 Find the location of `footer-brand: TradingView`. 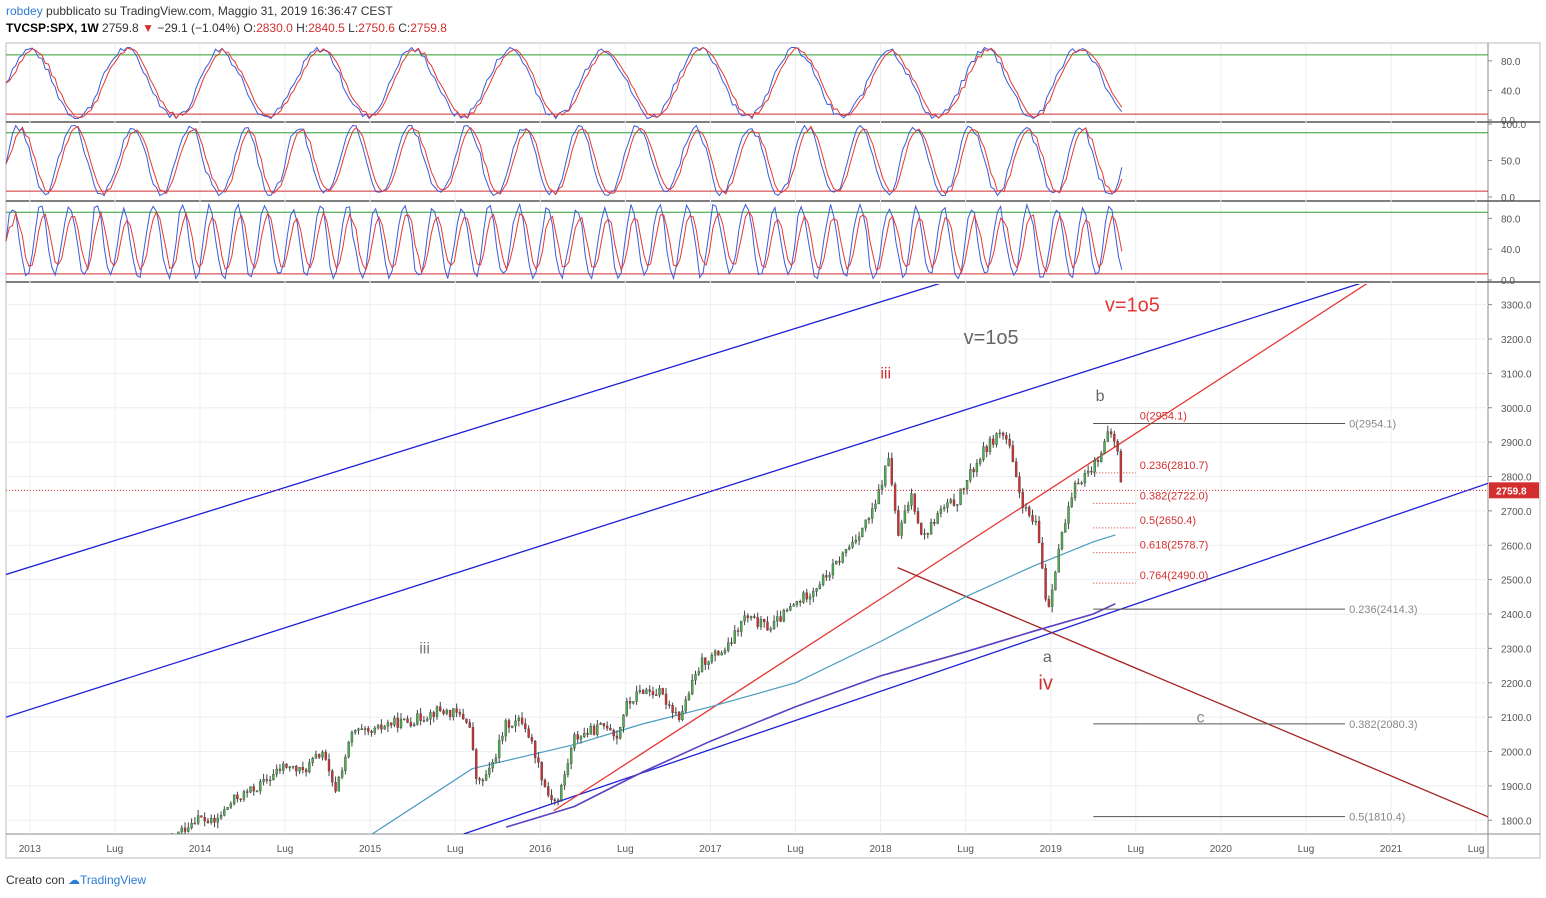

footer-brand: TradingView is located at coordinates (113, 880).